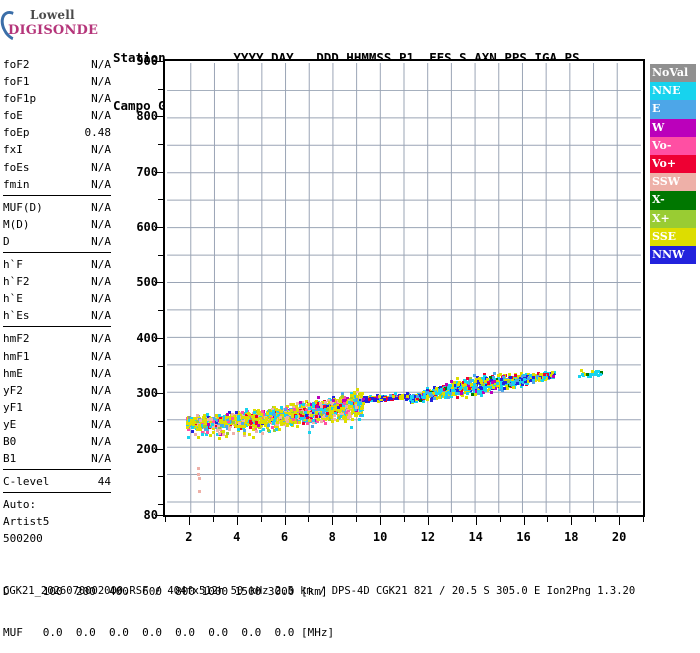 This screenshot has height=653, width=700. What do you see at coordinates (57, 184) in the screenshot?
I see `param-row: fmin N/A` at bounding box center [57, 184].